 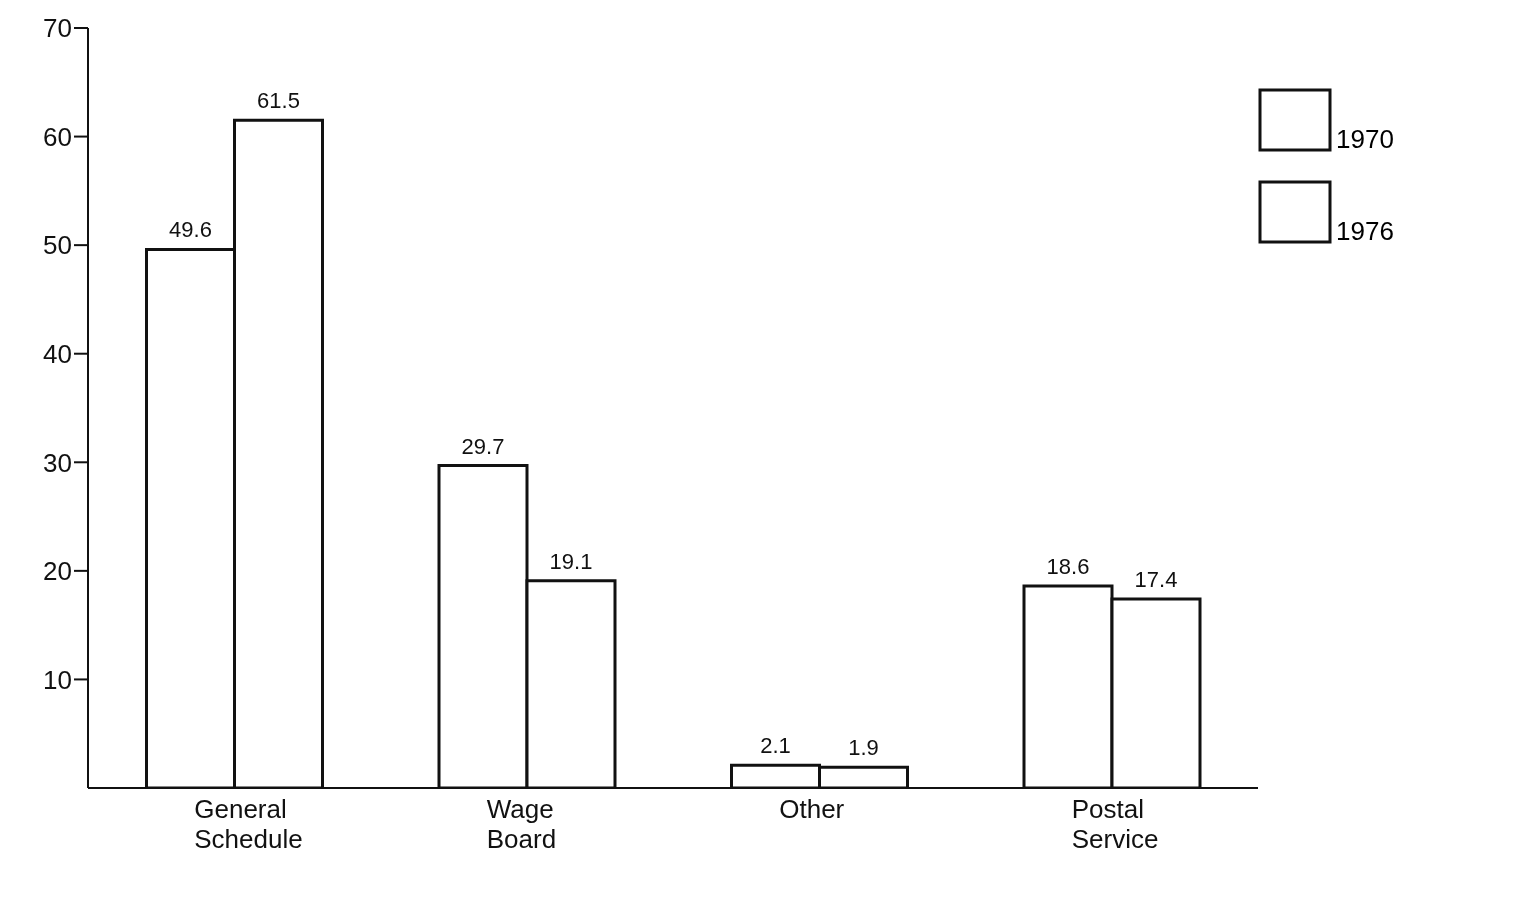 I want to click on data-label: 61.5, so click(x=278, y=101).